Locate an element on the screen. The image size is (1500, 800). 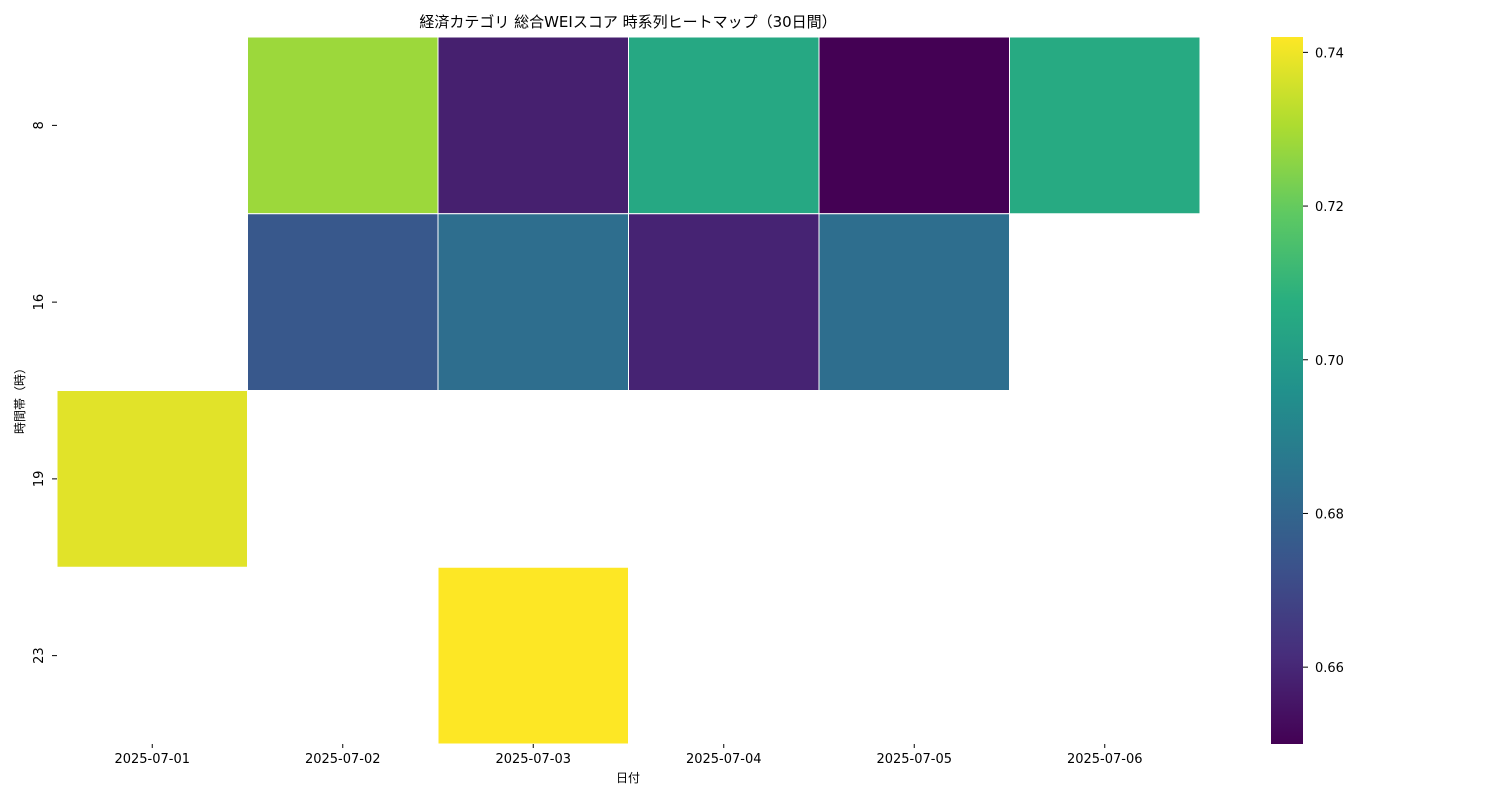
y-tick-label: 23 is located at coordinates (39, 655).